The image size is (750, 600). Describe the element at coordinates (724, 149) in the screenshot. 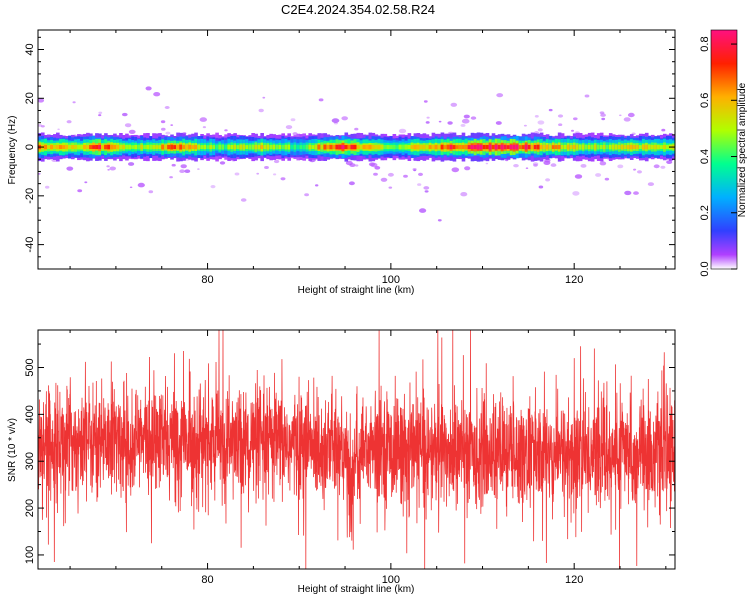

I see `colorbar-gradient` at that location.